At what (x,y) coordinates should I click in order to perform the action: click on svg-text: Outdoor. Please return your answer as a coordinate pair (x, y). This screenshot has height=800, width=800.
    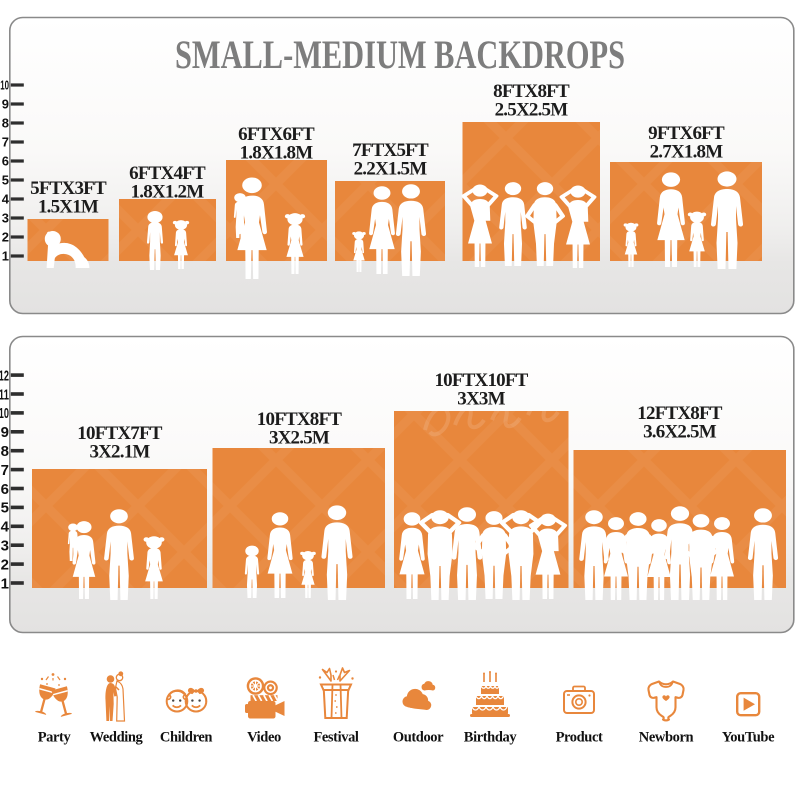
    Looking at the image, I should click on (418, 738).